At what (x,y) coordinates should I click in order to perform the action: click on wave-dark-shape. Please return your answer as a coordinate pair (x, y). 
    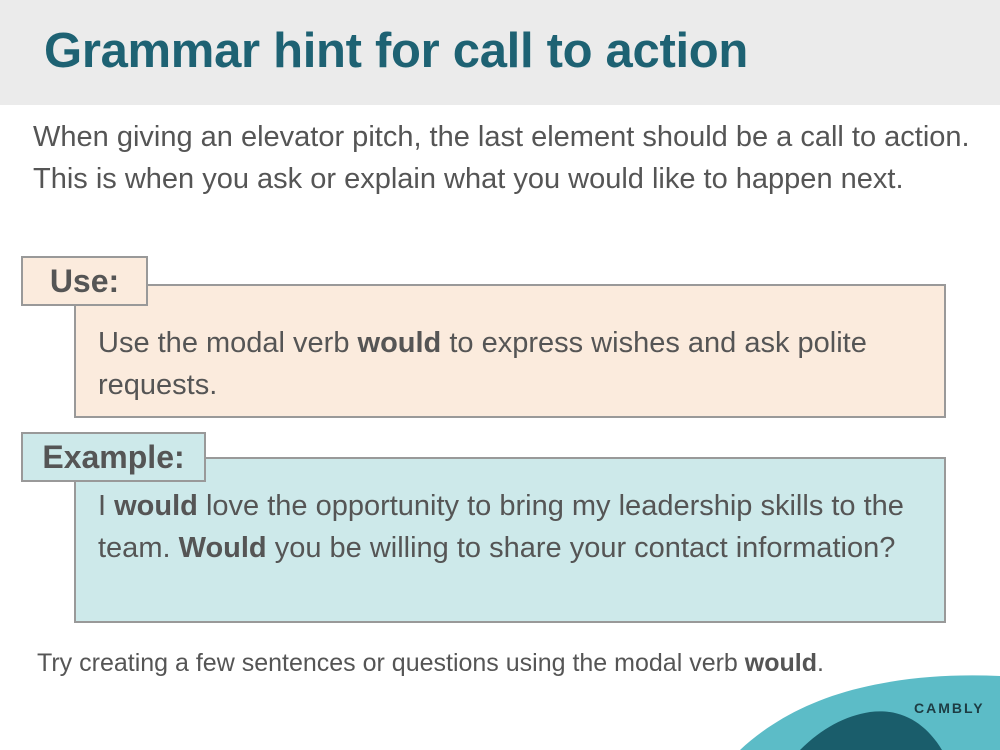
    Looking at the image, I should click on (871, 730).